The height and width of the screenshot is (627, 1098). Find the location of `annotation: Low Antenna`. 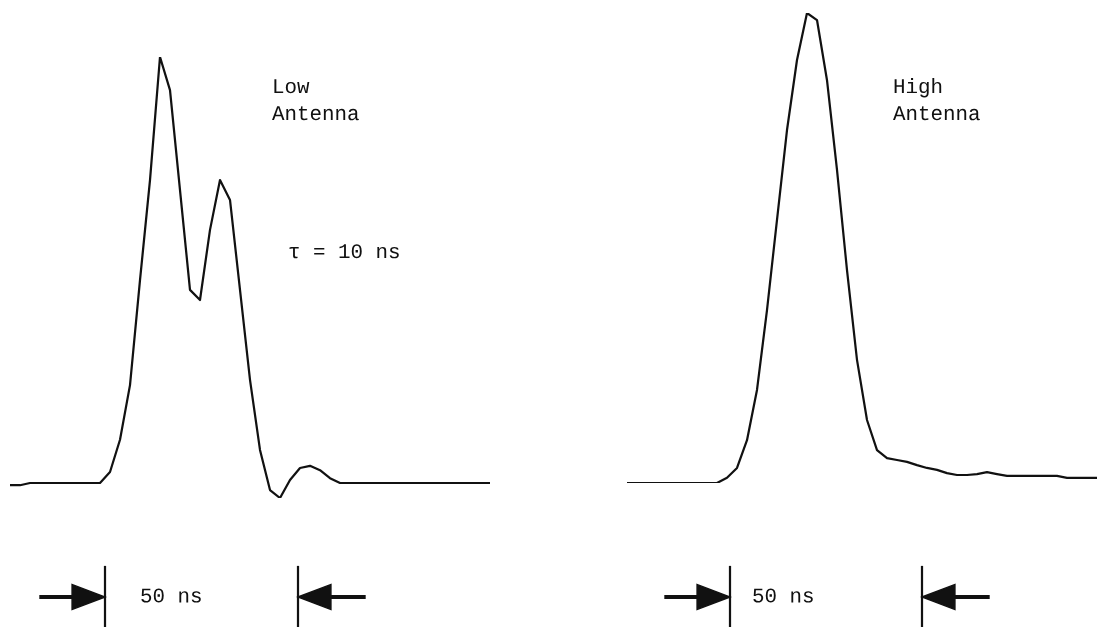

annotation: Low Antenna is located at coordinates (315, 100).